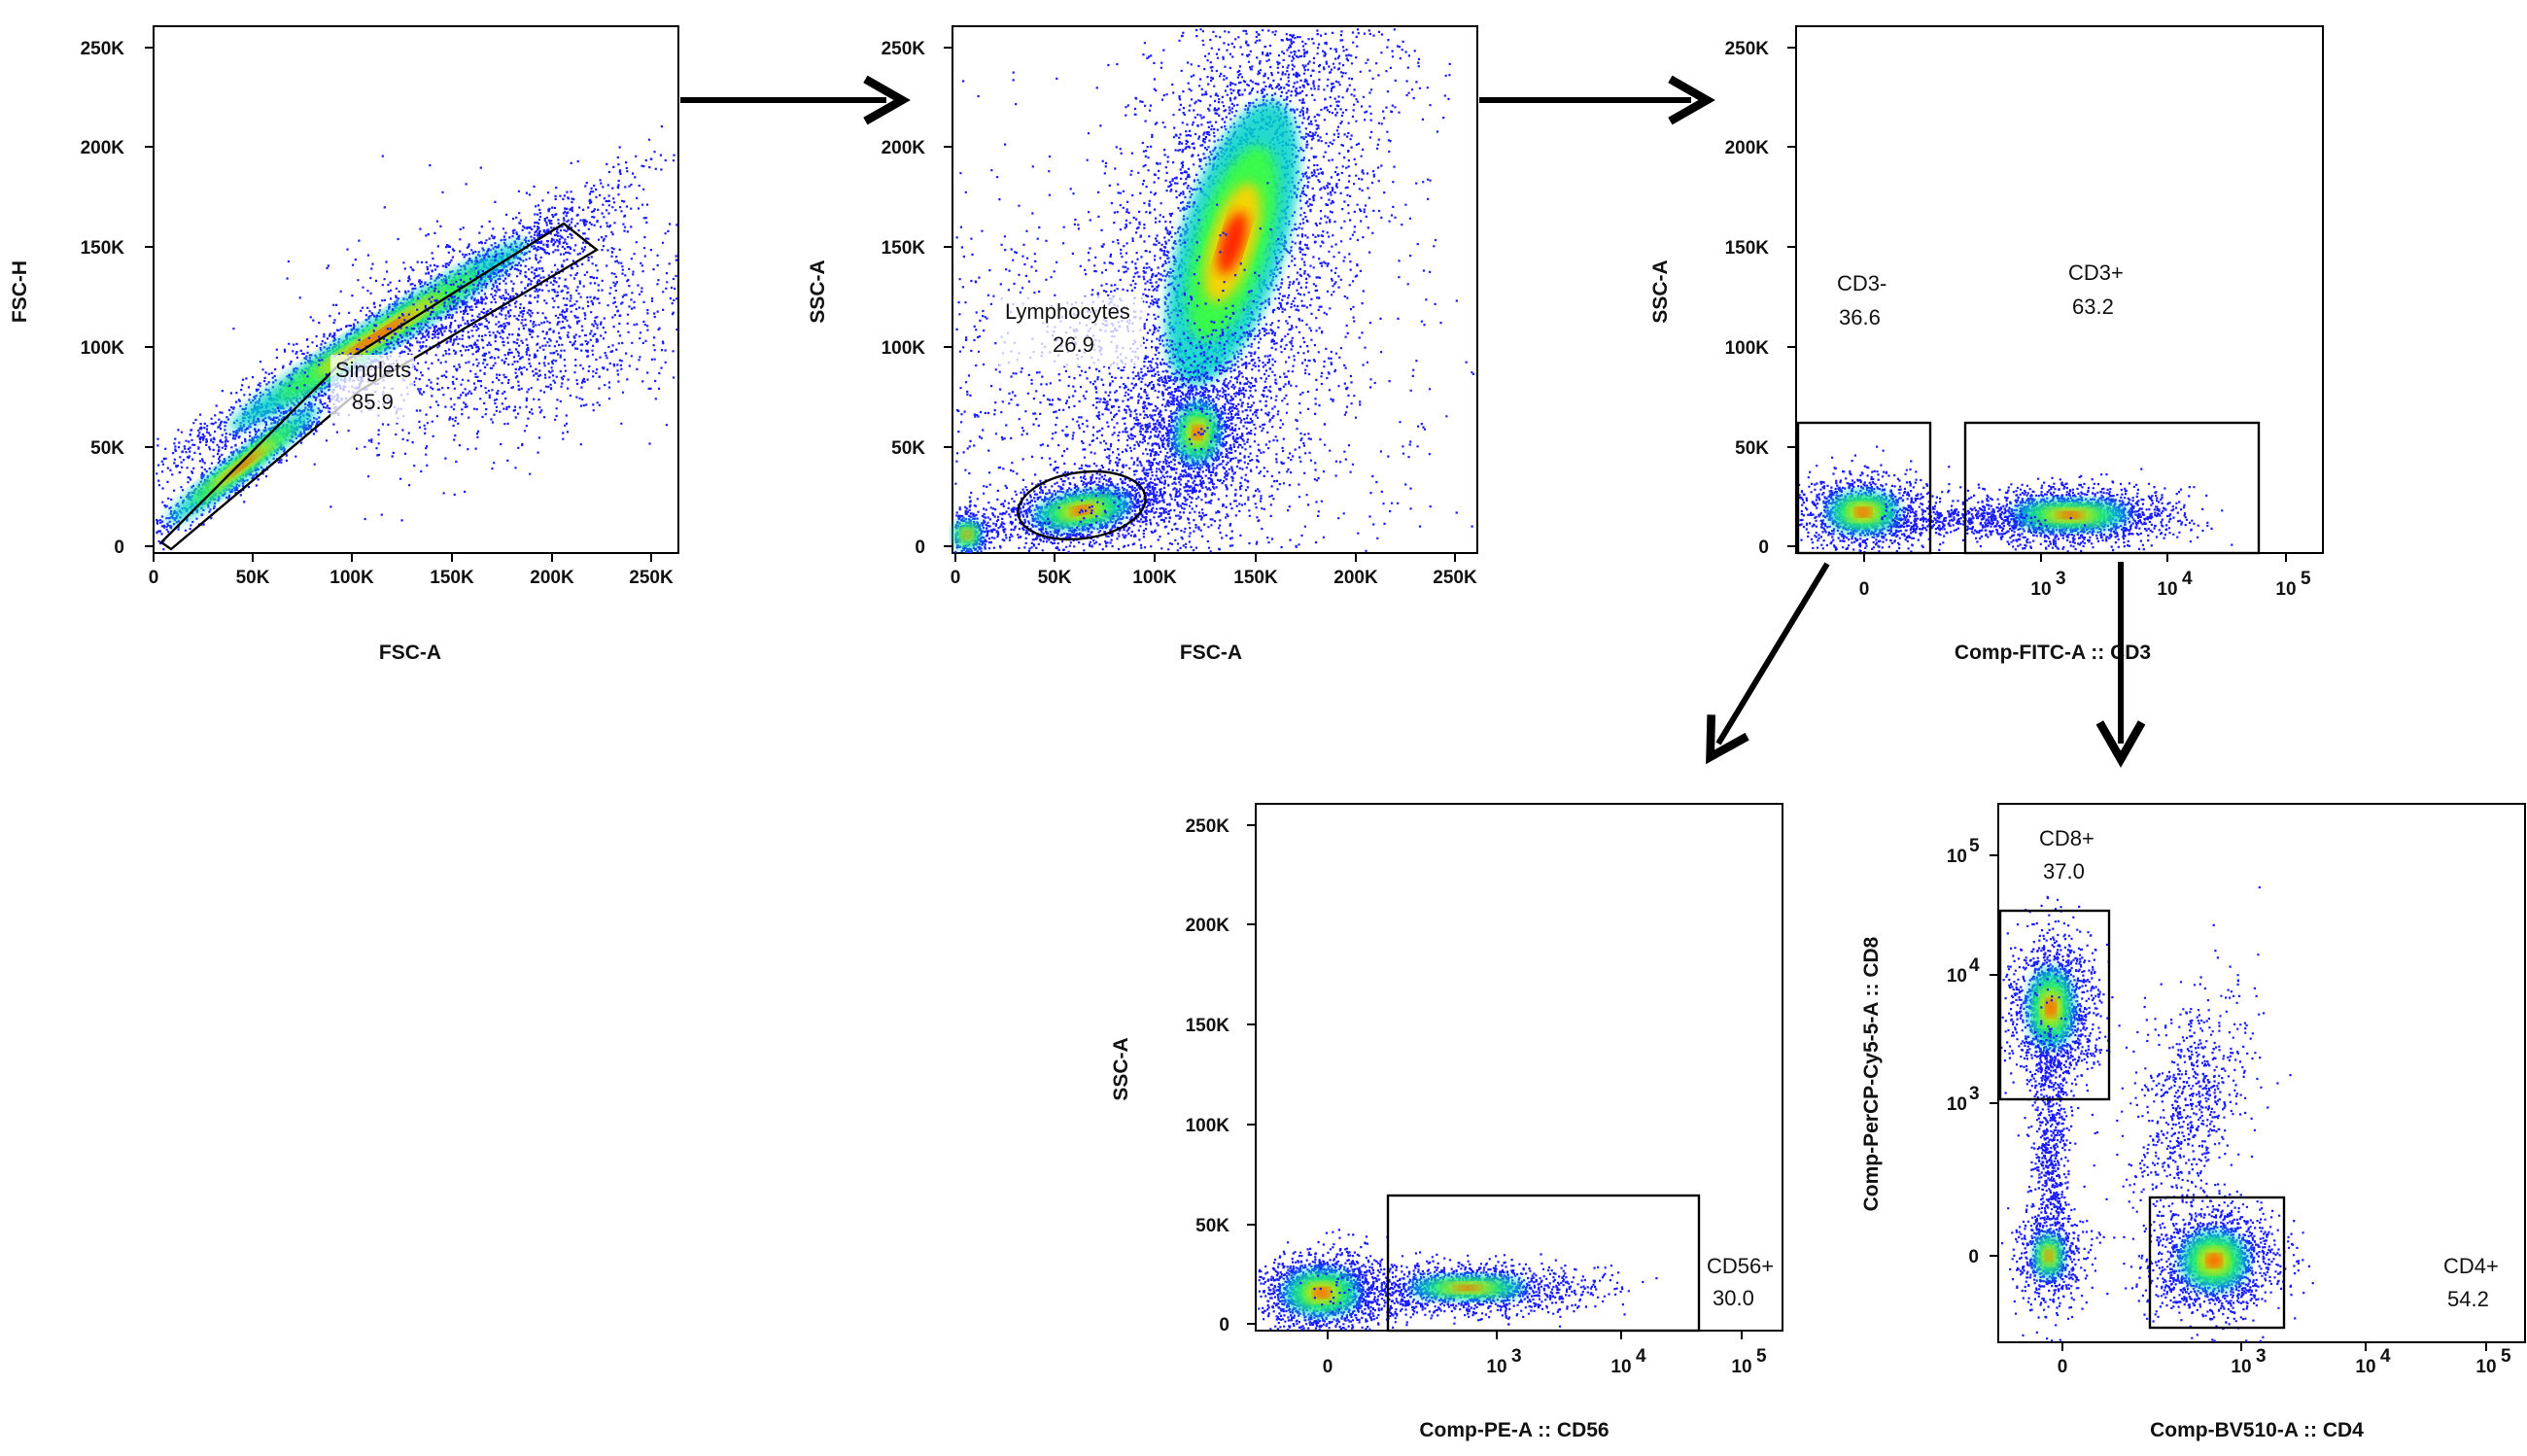  Describe the element at coordinates (1514, 1430) in the screenshot. I see `x-axis-label: Comp-PE-A :: CD56` at that location.